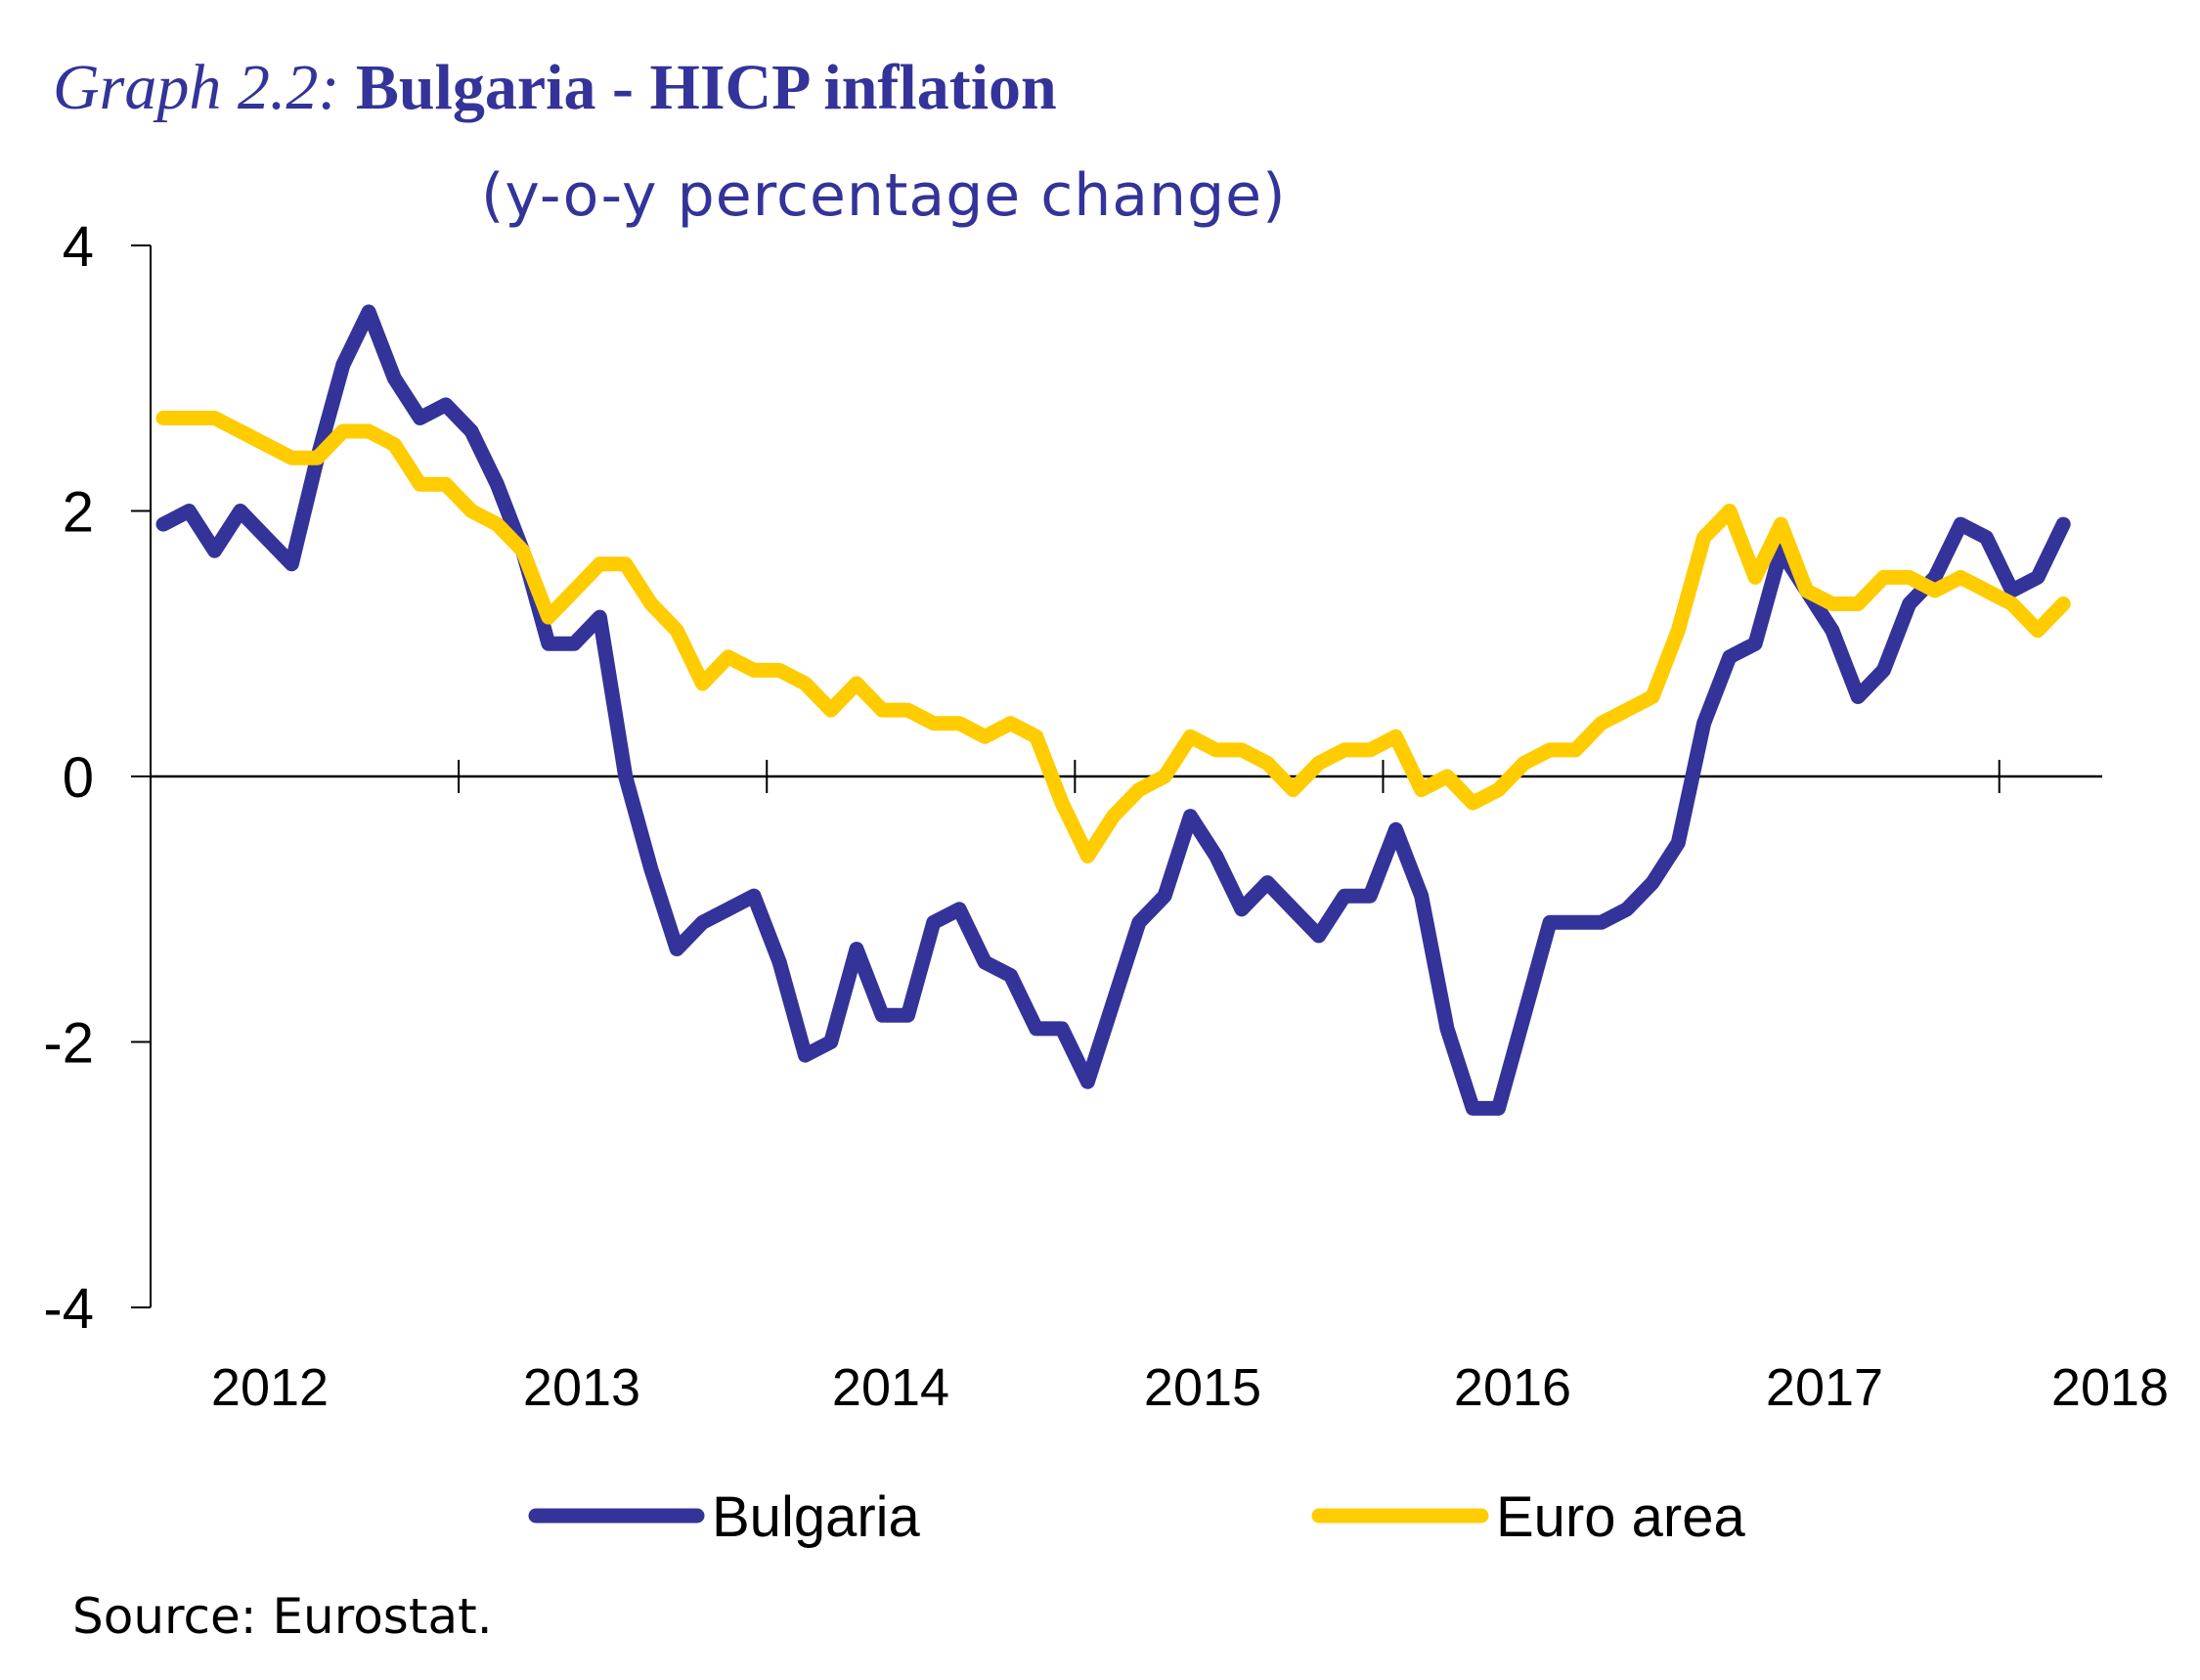  Describe the element at coordinates (2110, 1387) in the screenshot. I see `x-tick-label: 2018` at that location.